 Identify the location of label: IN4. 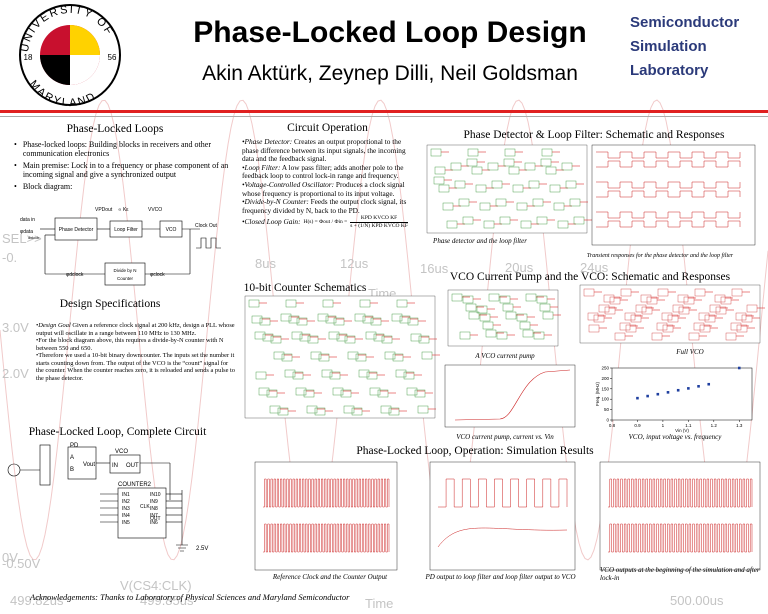
(126, 516).